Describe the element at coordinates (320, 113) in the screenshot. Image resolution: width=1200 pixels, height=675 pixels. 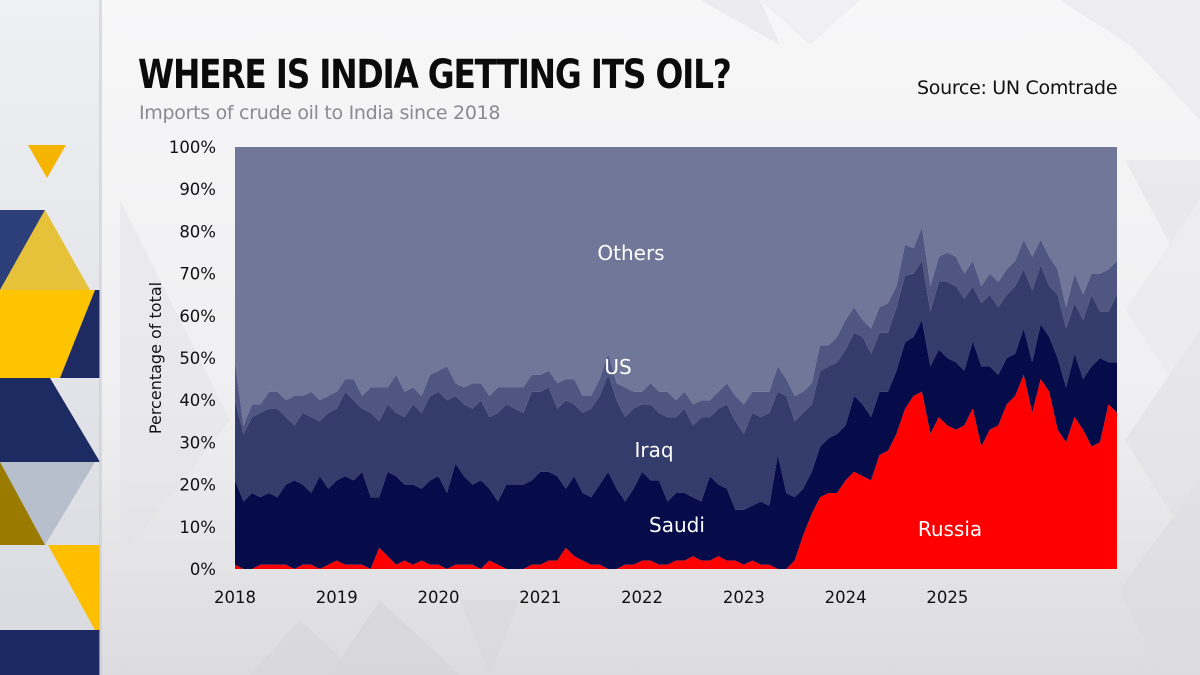
I see `chart-subtitle: Imports of crude oil to India since 2018` at that location.